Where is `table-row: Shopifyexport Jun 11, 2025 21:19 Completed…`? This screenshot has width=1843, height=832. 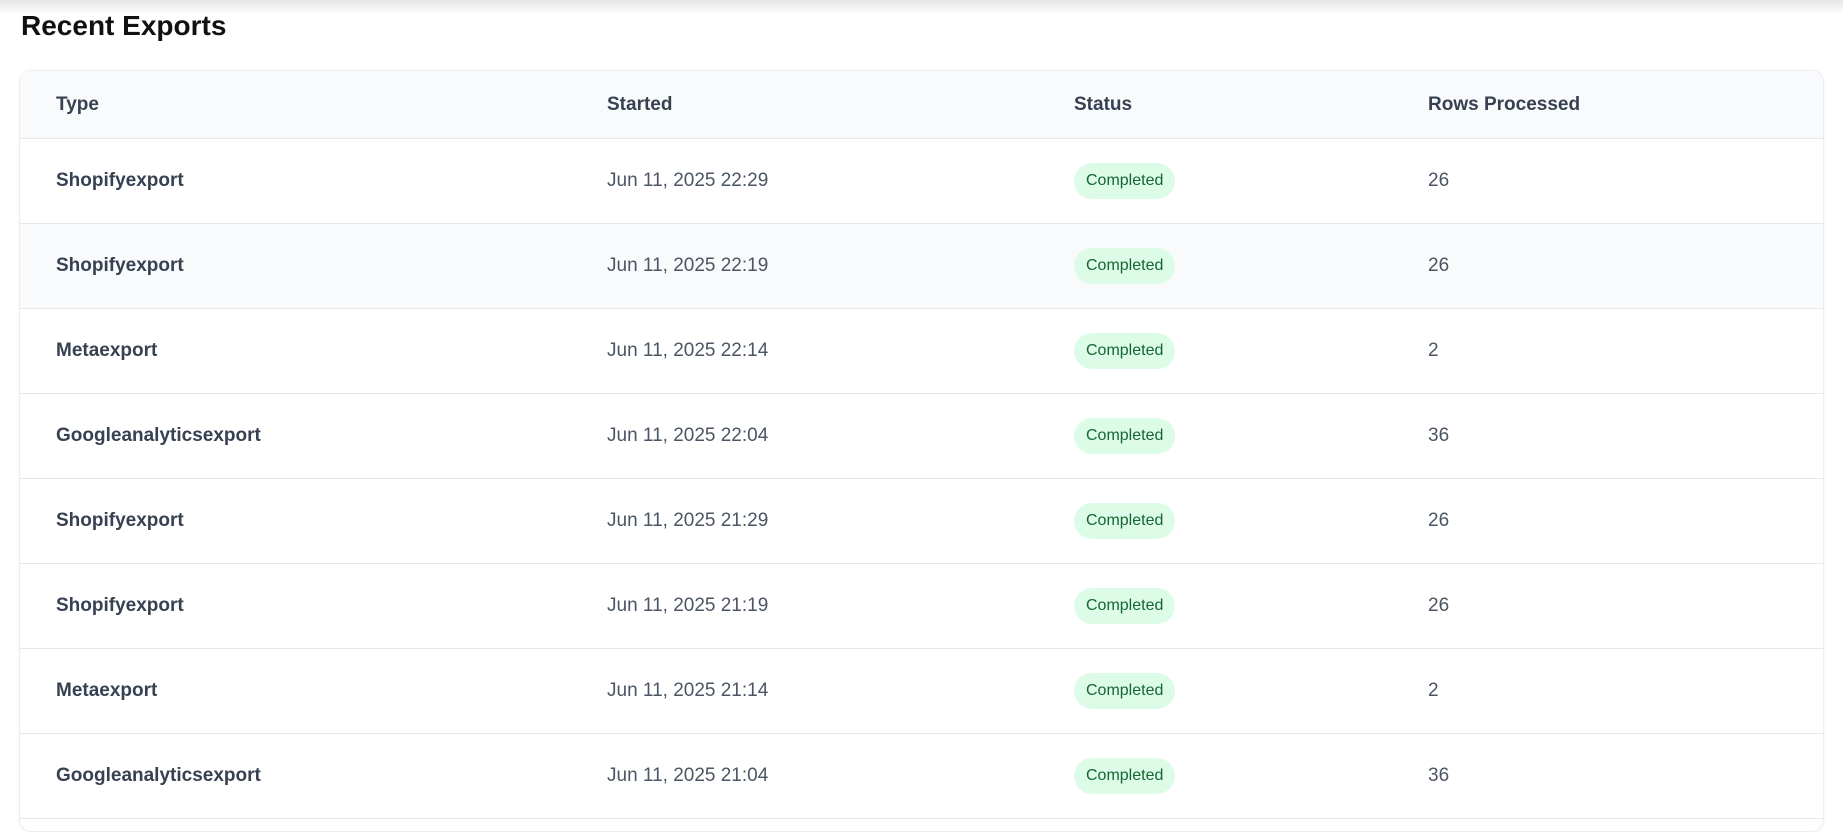
table-row: Shopifyexport Jun 11, 2025 21:19 Completed… is located at coordinates (921, 606).